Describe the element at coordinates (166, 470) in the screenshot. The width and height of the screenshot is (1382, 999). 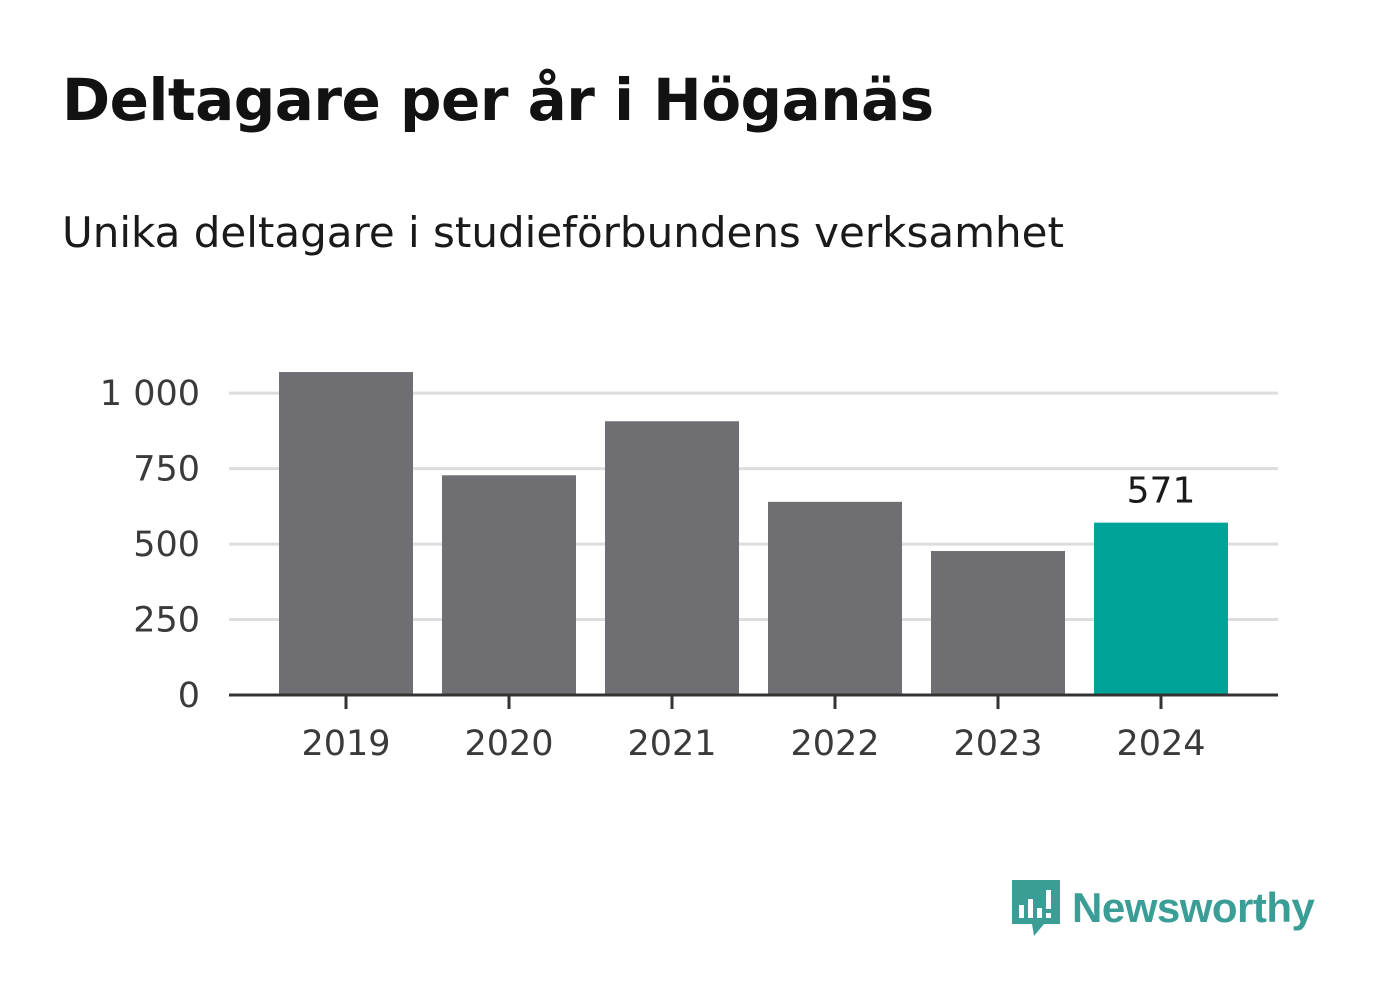
I see `y-tick-label: 750` at that location.